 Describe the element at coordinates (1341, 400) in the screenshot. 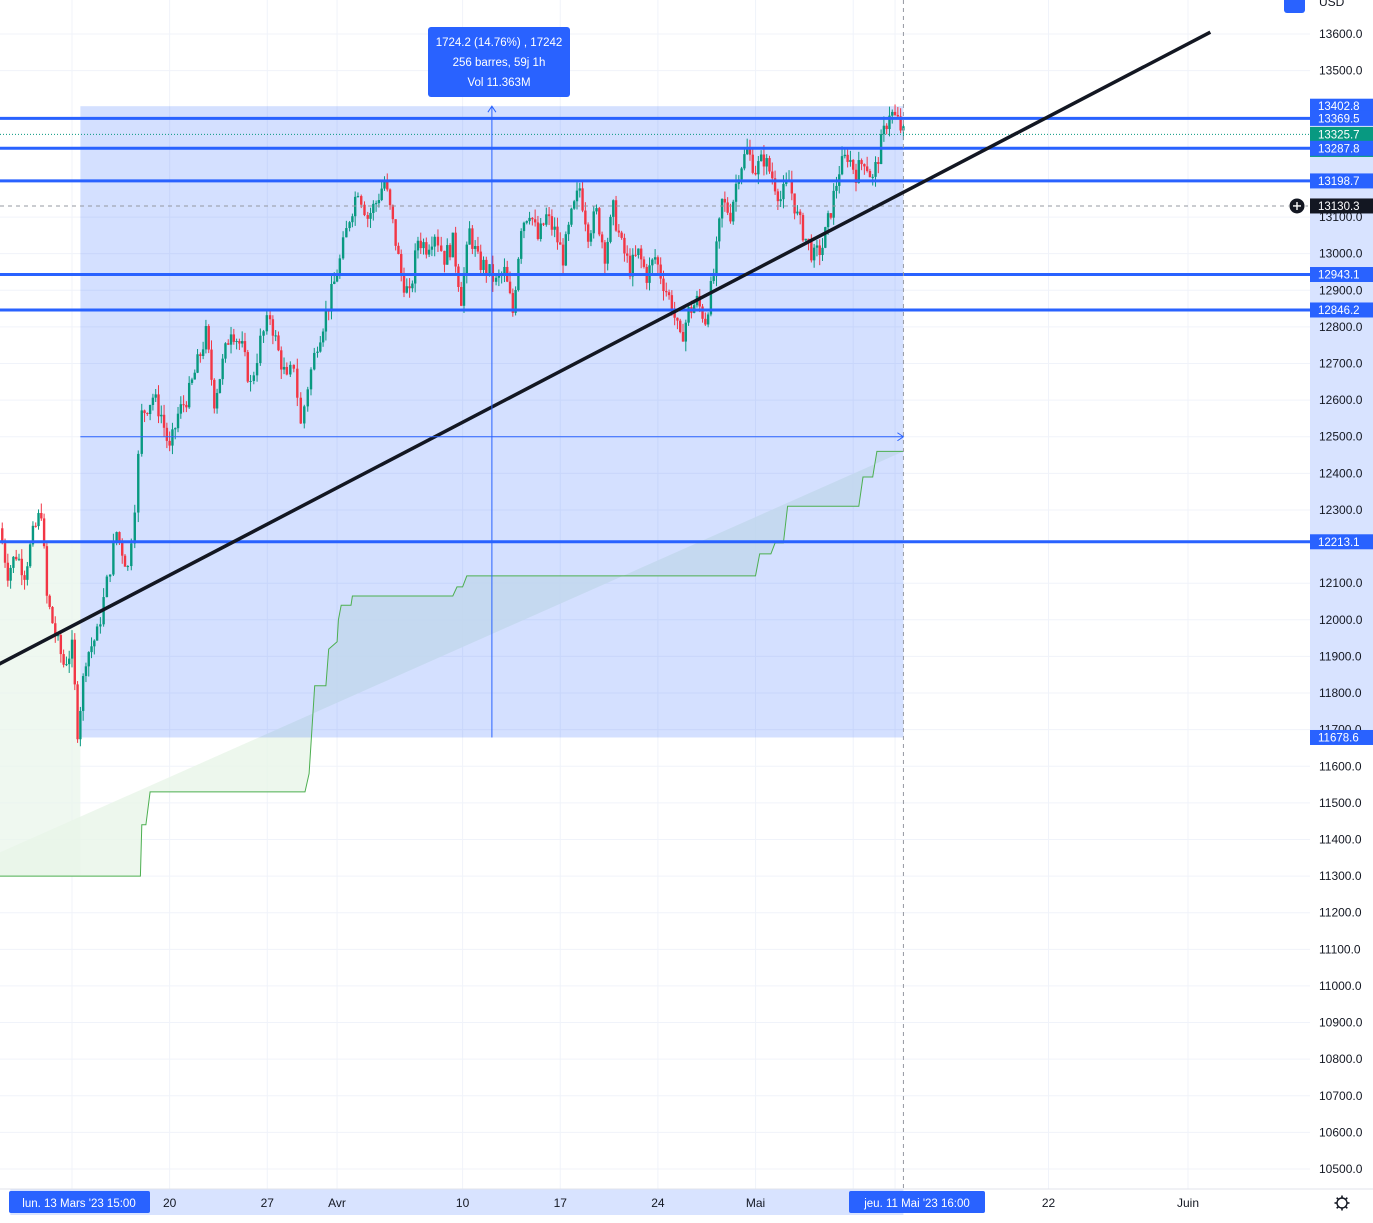

I see `price-tick-label: 12600.0` at that location.